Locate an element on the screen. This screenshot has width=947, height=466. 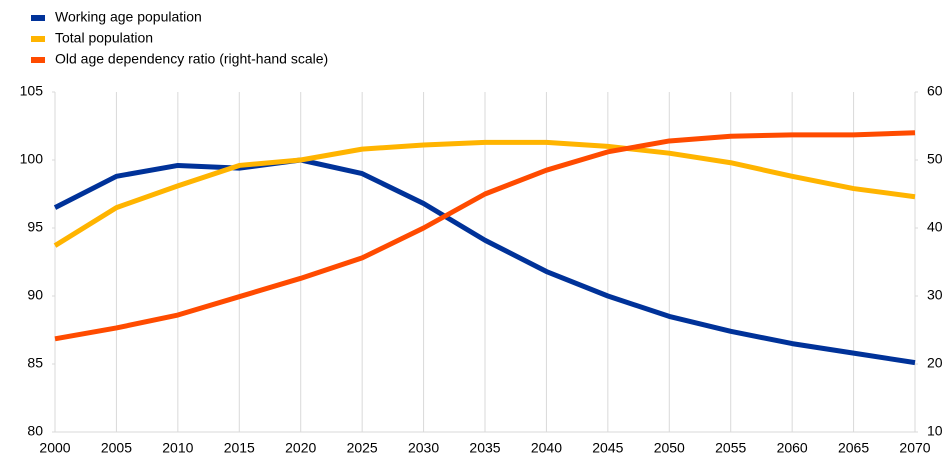
x-tick-label: 2060 is located at coordinates (792, 448).